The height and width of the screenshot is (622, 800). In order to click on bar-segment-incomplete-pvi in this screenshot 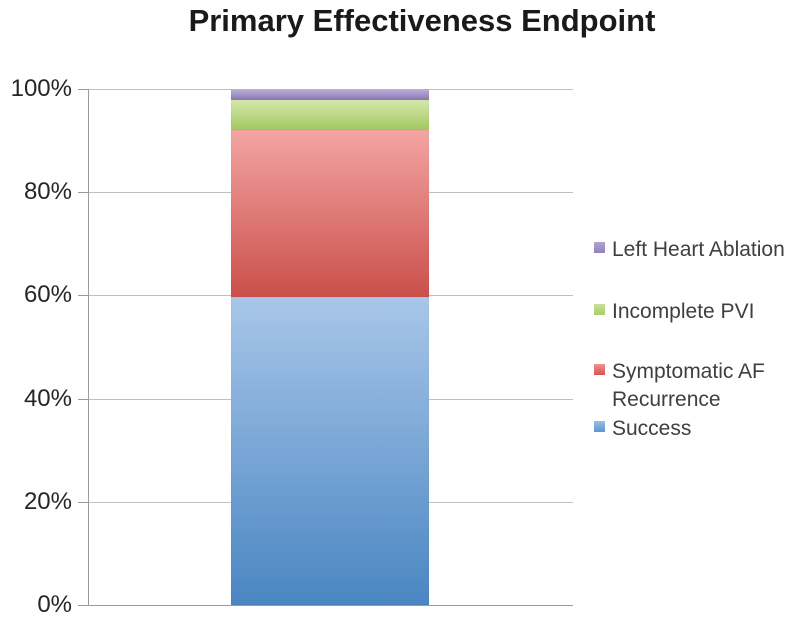, I will do `click(330, 115)`.